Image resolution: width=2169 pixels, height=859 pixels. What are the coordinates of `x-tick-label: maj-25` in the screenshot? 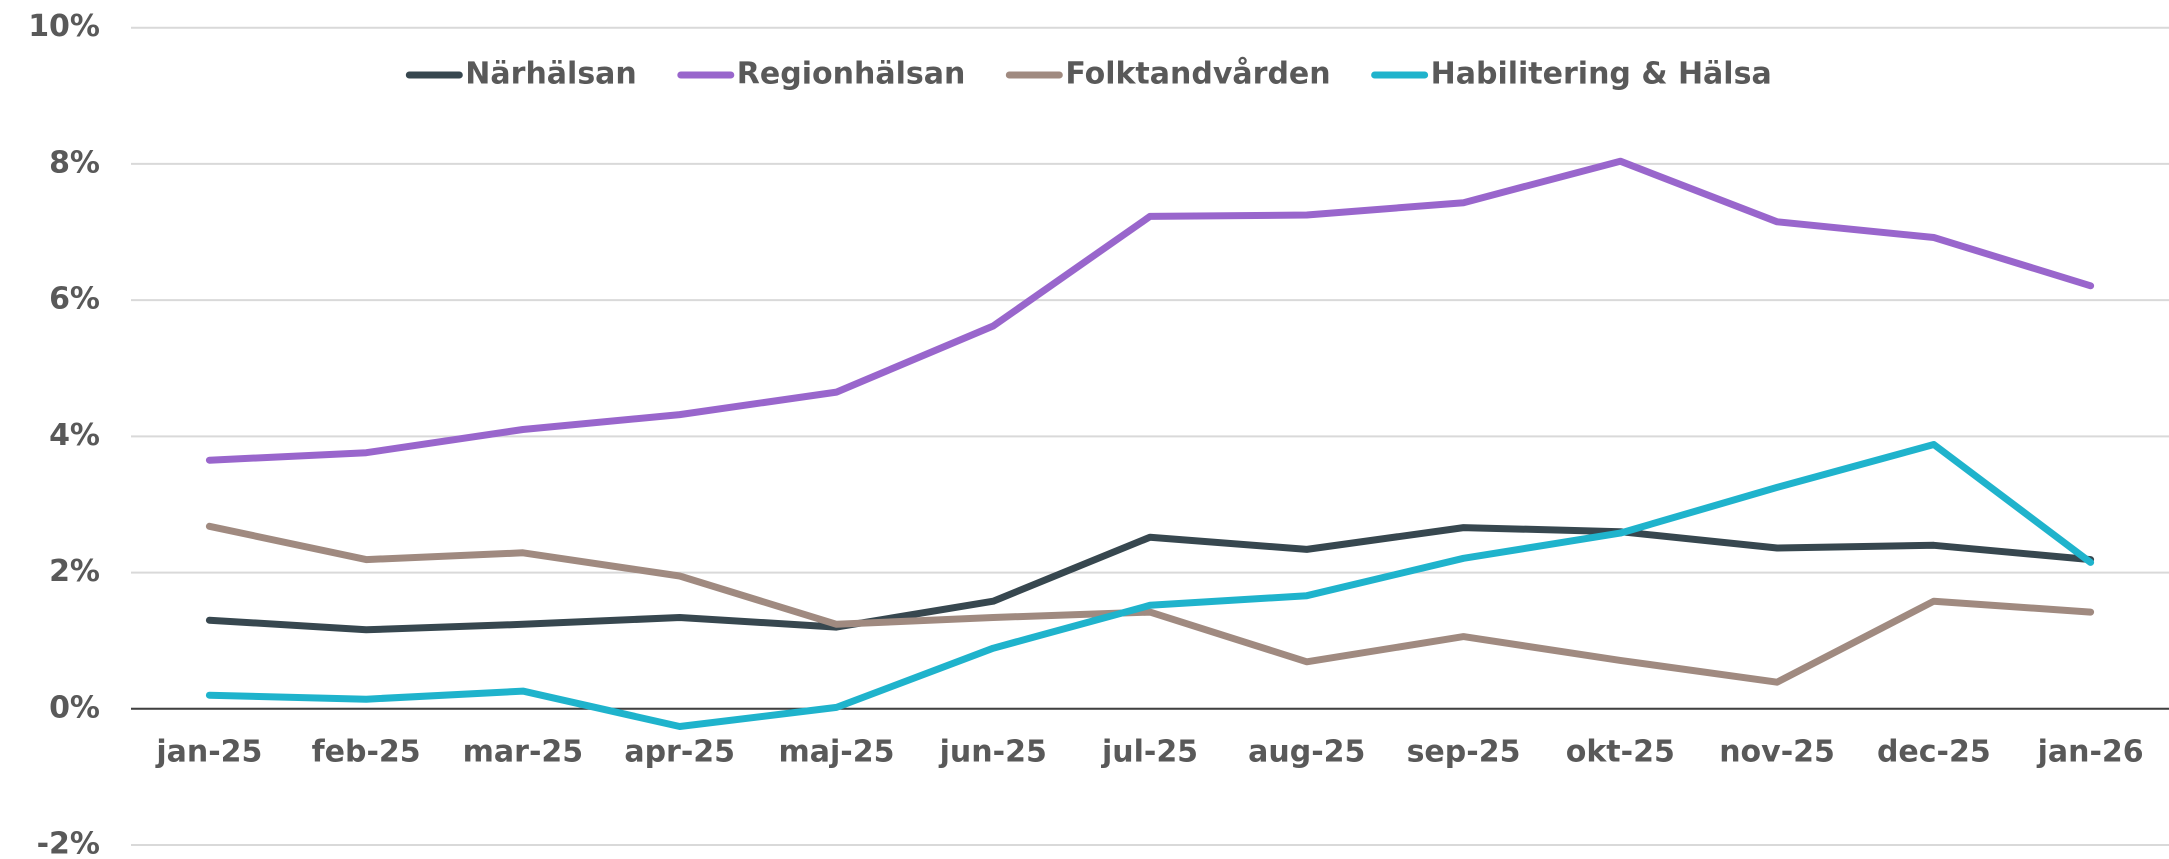 It's located at (836, 751).